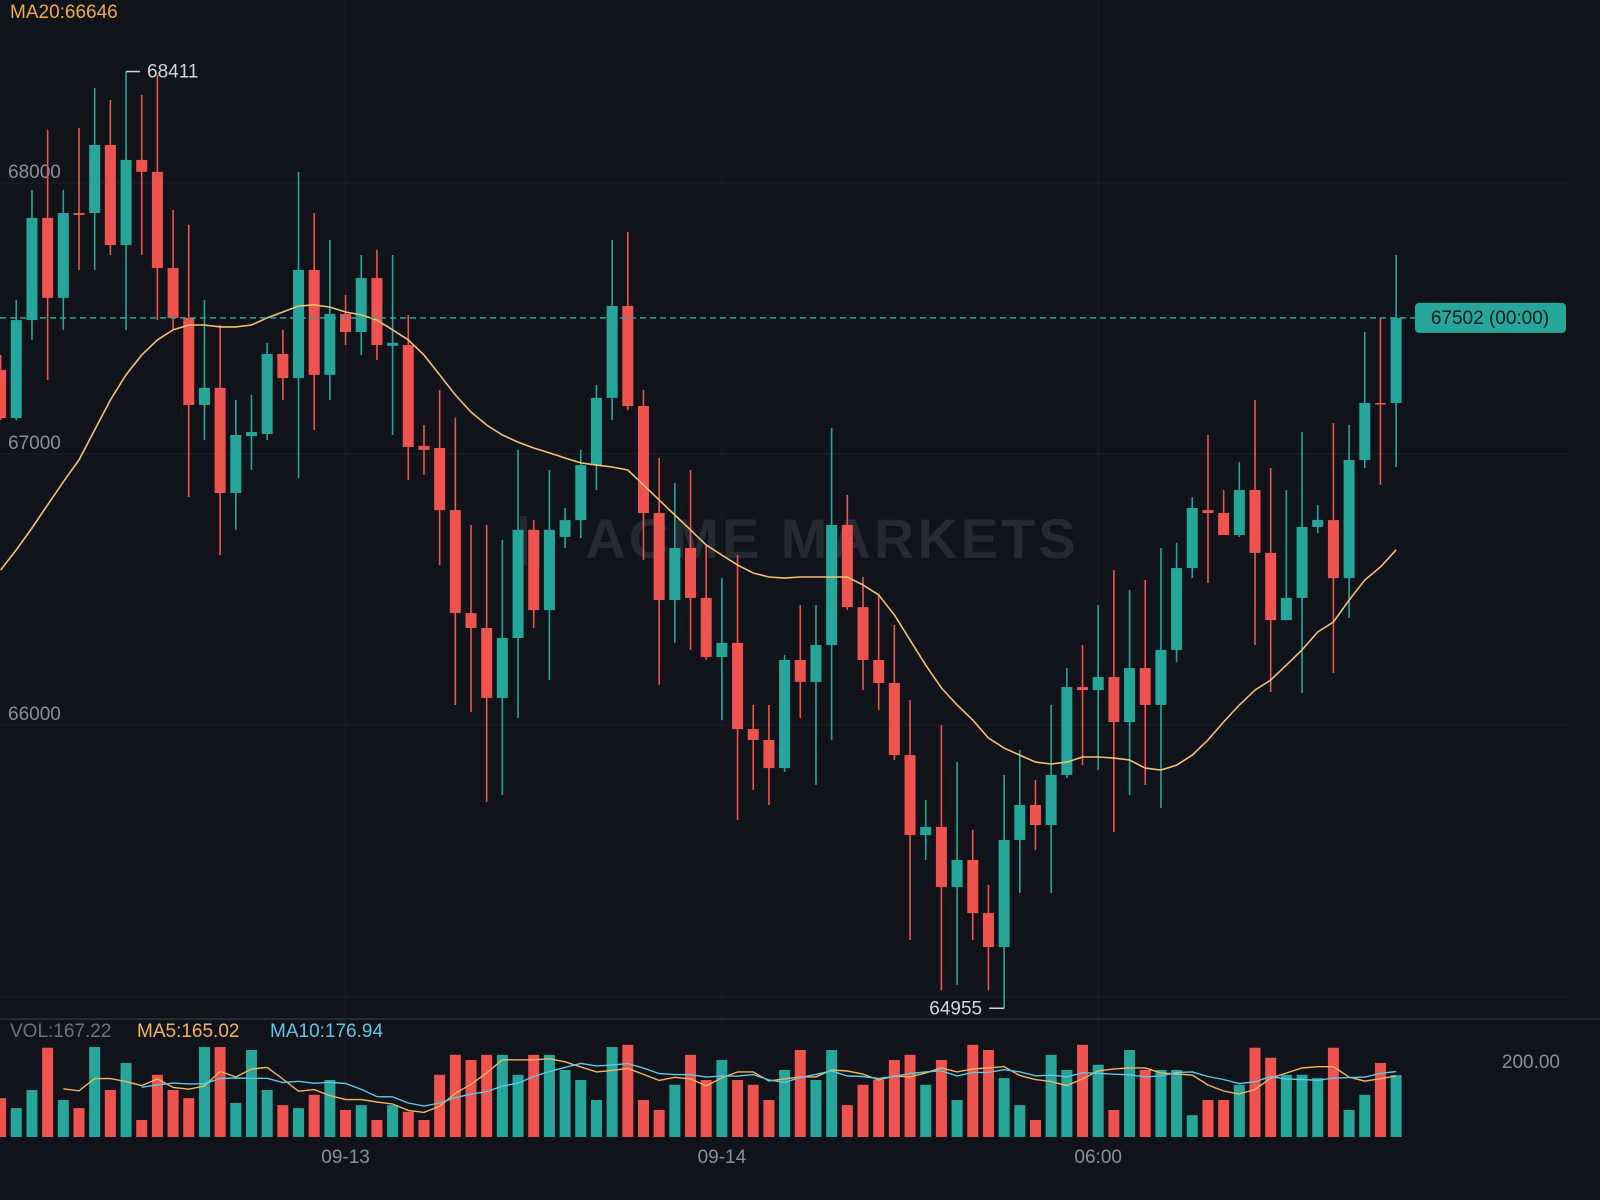  Describe the element at coordinates (34, 443) in the screenshot. I see `y-tick-label: 67000` at that location.